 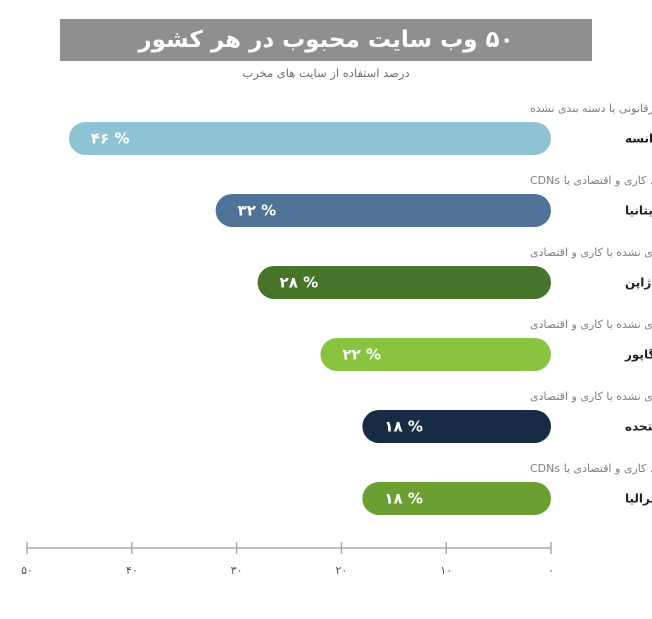 I want to click on chart-title-bar: ۵۰ وب سایت محبوب در هر کشور, so click(x=326, y=40).